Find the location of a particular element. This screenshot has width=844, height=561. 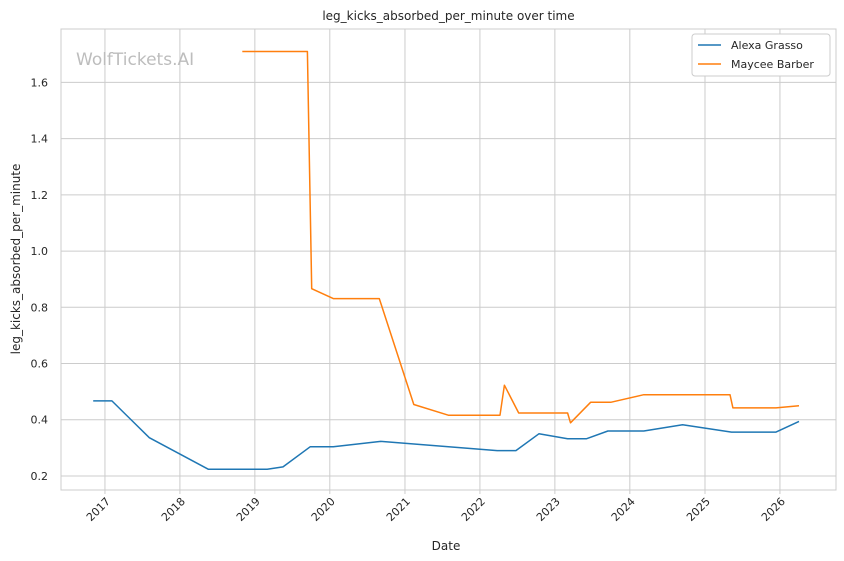

y-tick-label: 1.2 is located at coordinates (40, 195).